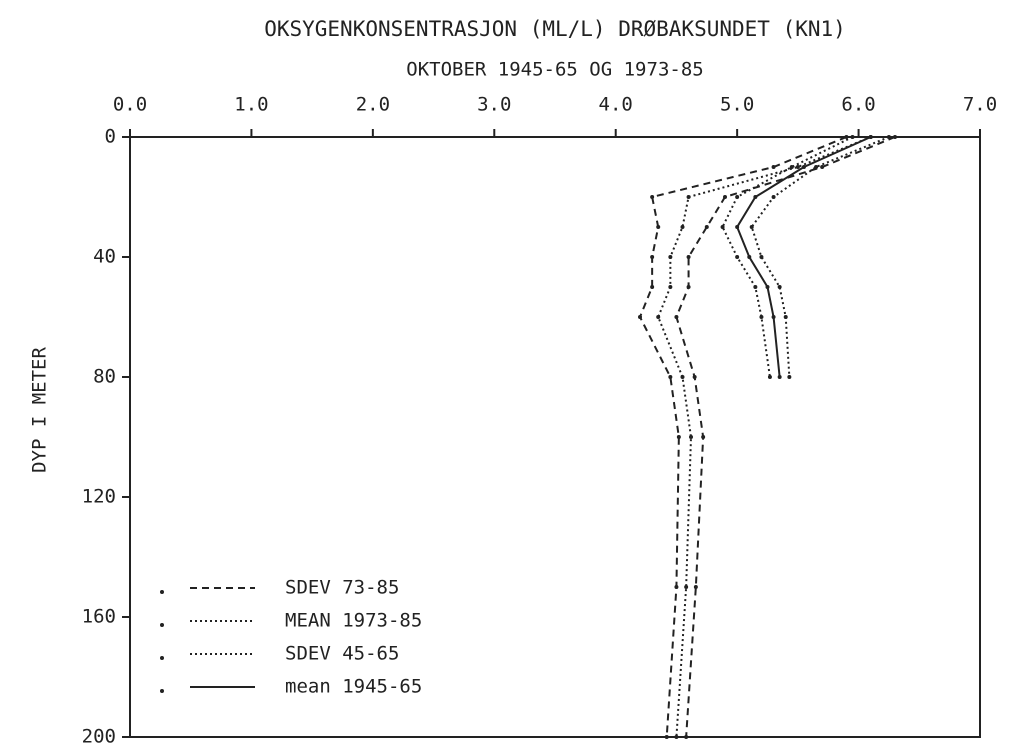 The image size is (1009, 745). I want to click on x-tick-label: 5.0, so click(737, 105).